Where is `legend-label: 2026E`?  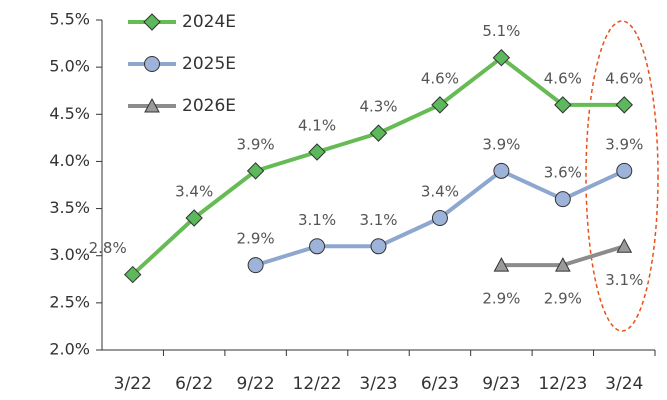
legend-label: 2026E is located at coordinates (209, 106).